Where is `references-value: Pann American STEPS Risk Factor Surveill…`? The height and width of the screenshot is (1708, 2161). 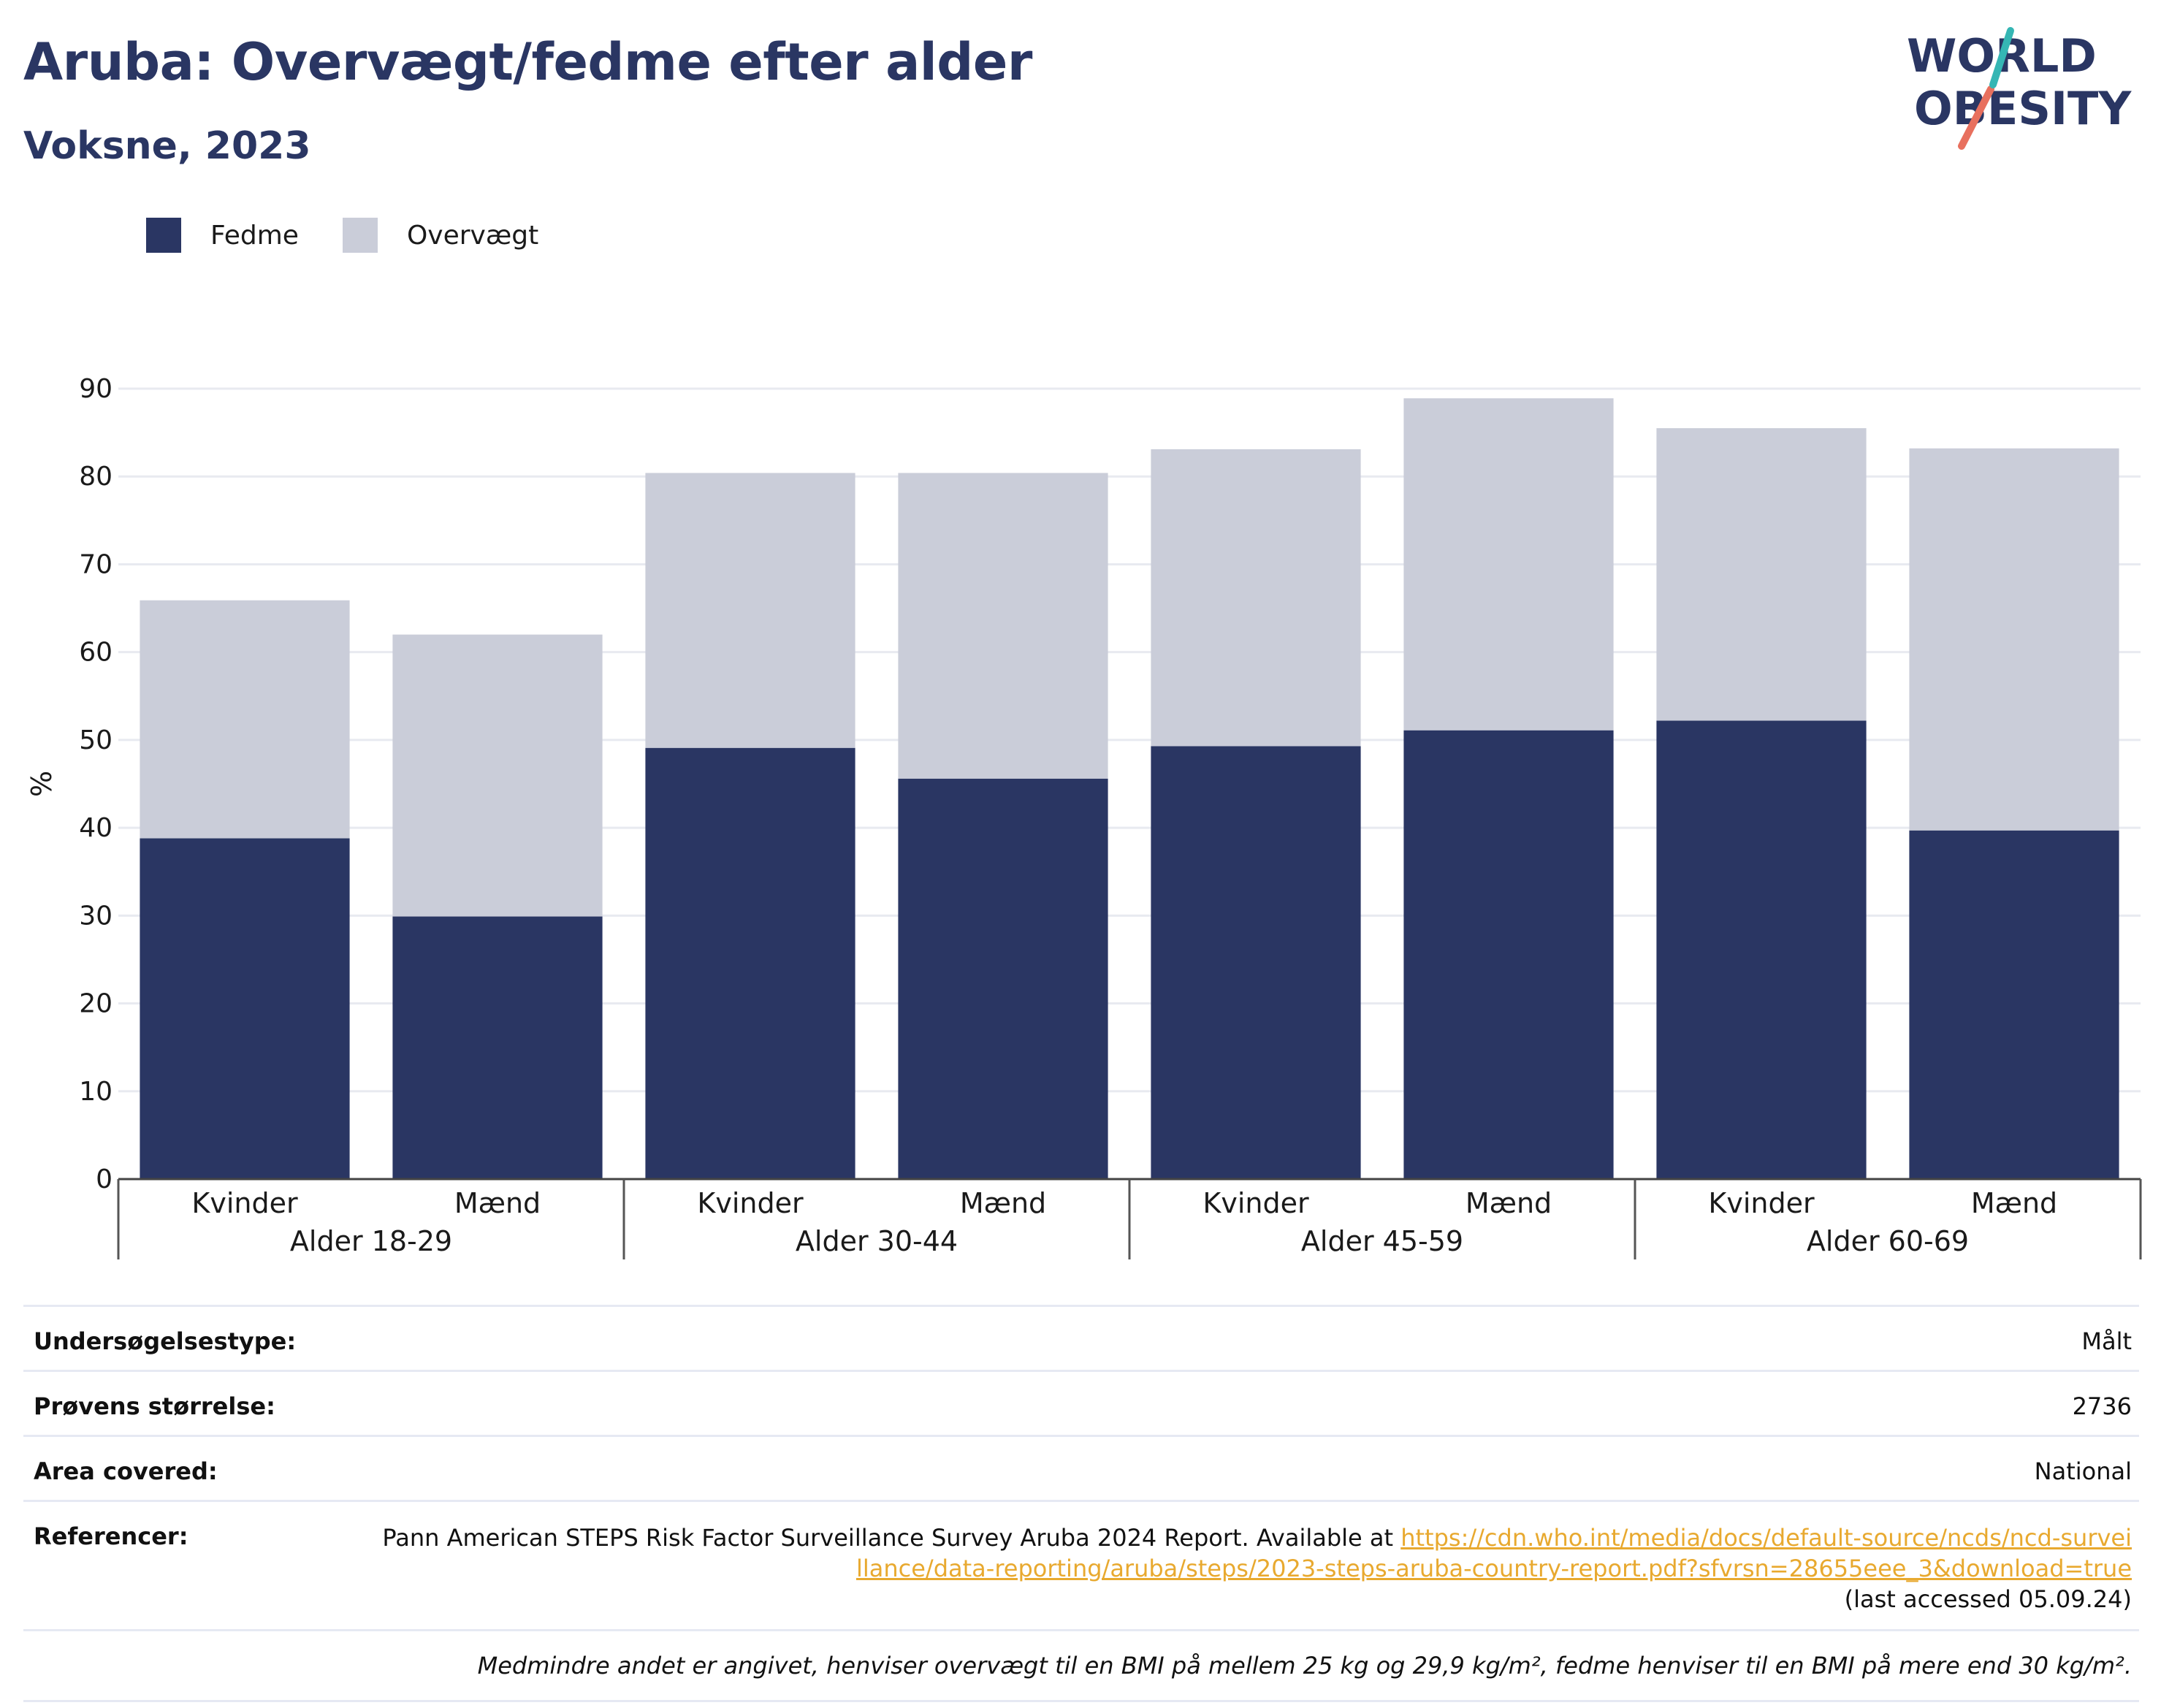 references-value: Pann American STEPS Risk Factor Surveill… is located at coordinates (1255, 1568).